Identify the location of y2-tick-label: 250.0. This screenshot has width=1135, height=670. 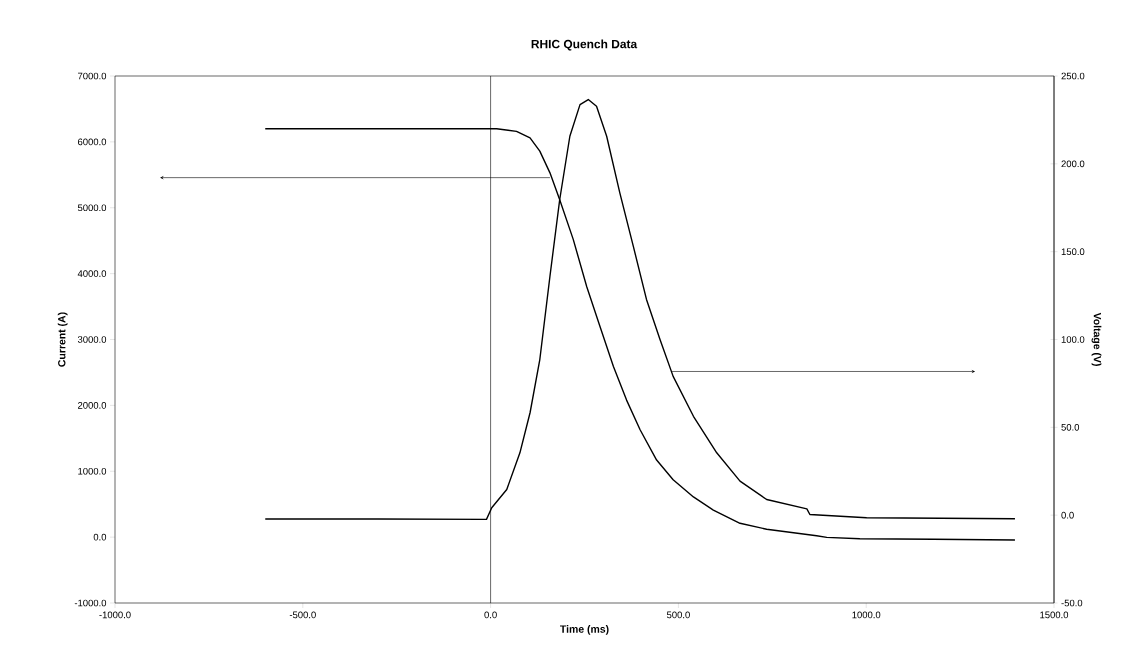
(1073, 76).